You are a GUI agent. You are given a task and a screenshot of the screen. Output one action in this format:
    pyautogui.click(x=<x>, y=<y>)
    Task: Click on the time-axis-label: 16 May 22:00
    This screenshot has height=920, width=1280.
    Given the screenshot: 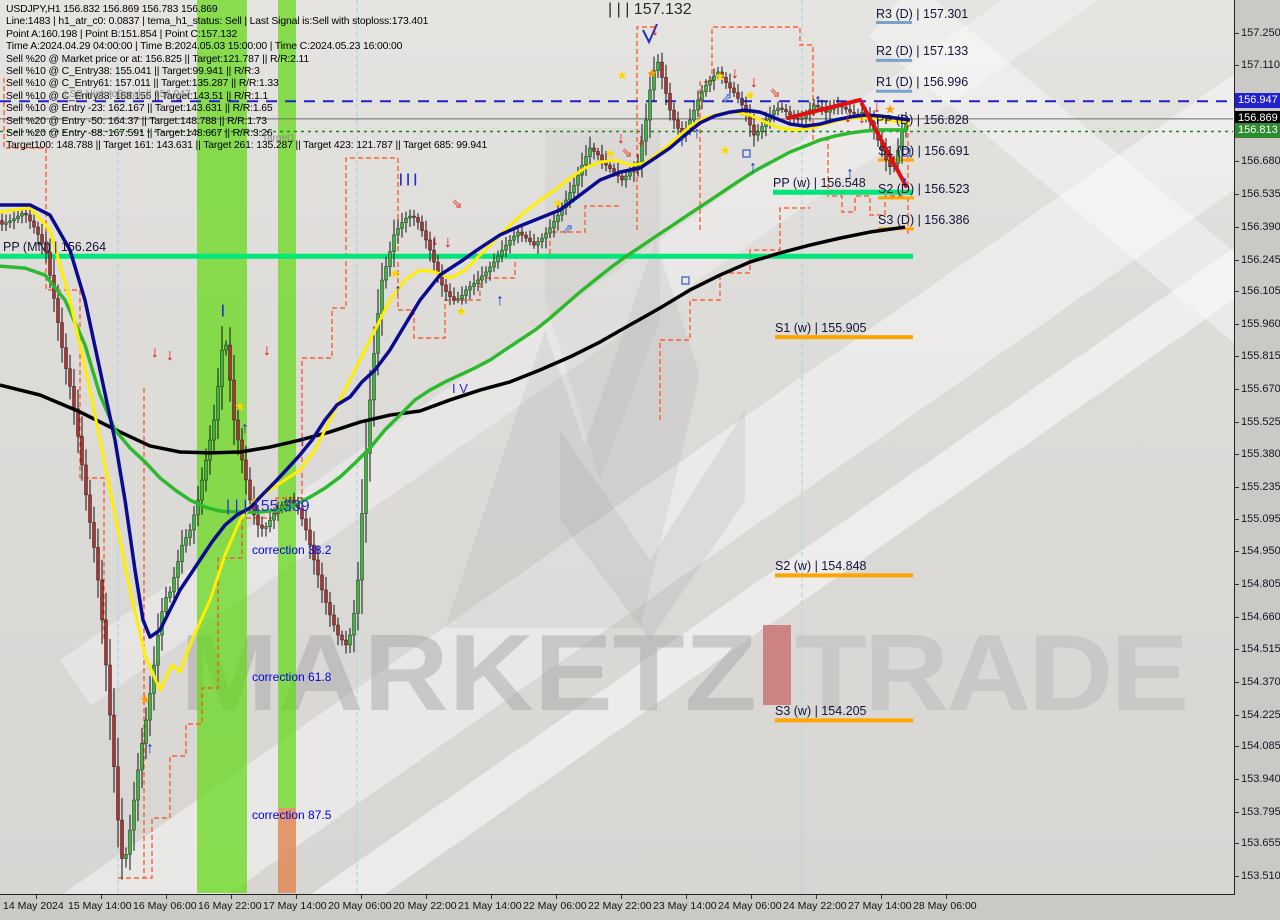 What is the action you would take?
    pyautogui.click(x=230, y=906)
    